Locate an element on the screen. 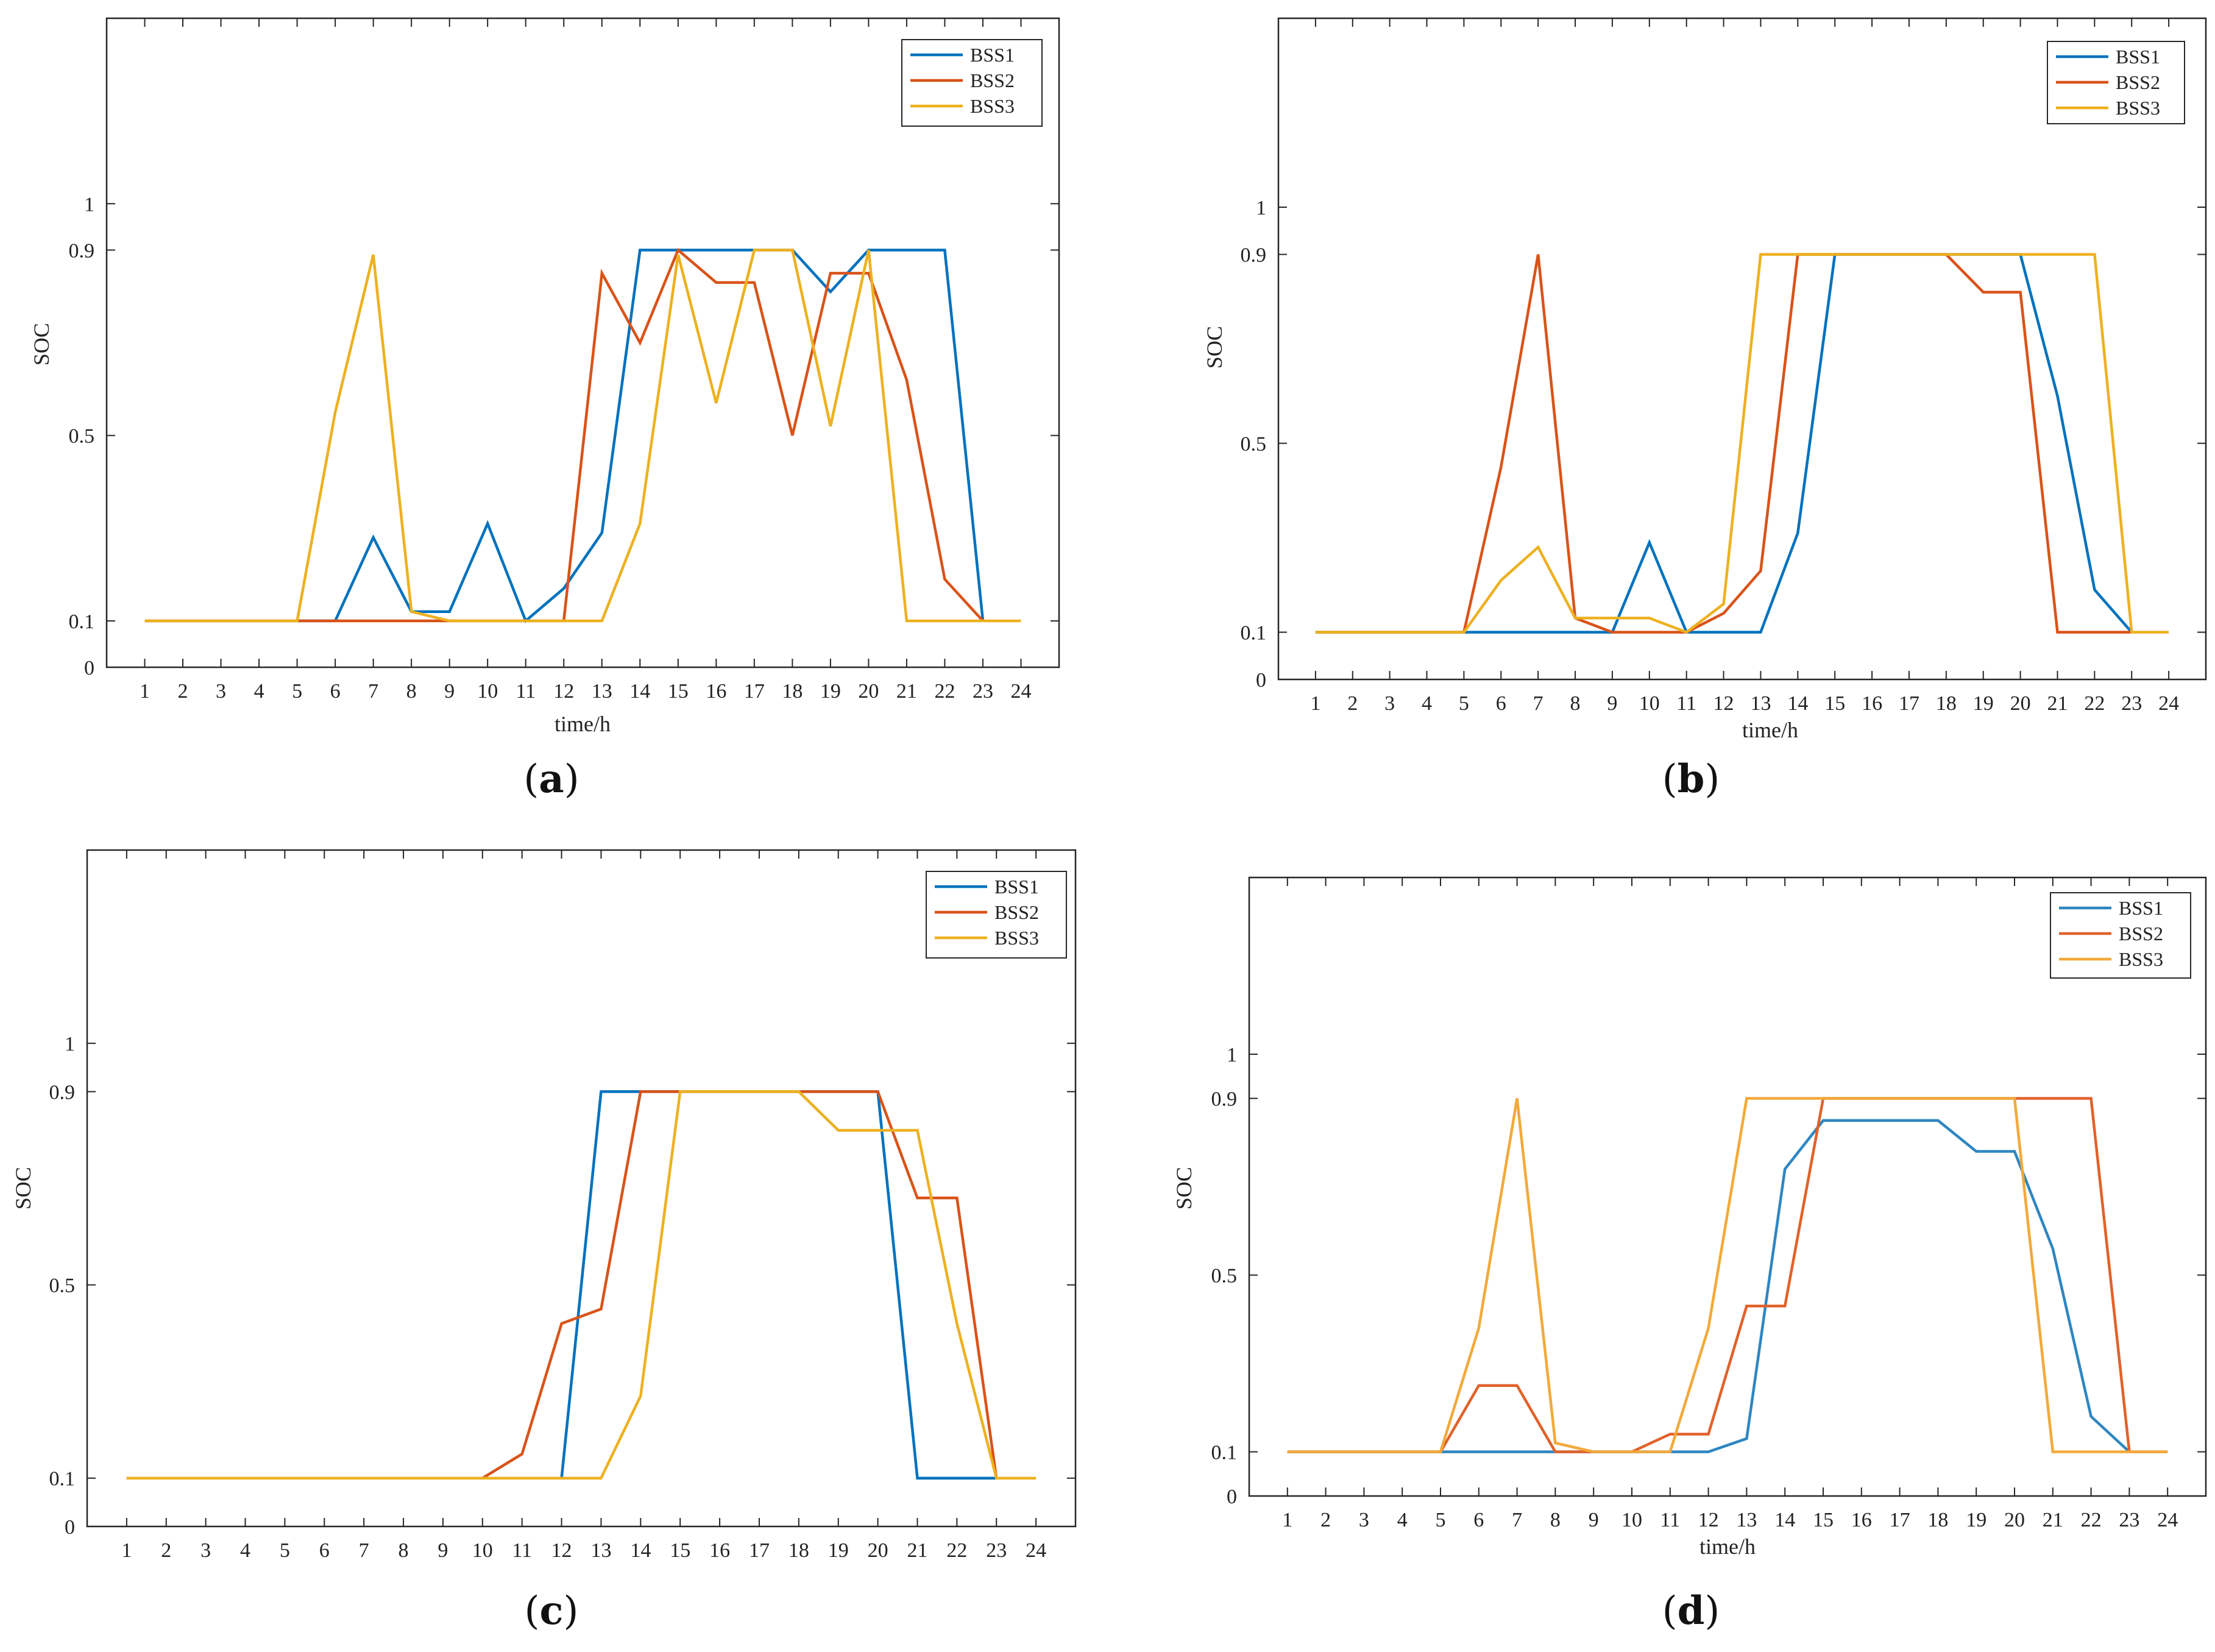 The image size is (2215, 1652). panel-b-xtick-label: 20 is located at coordinates (2021, 703).